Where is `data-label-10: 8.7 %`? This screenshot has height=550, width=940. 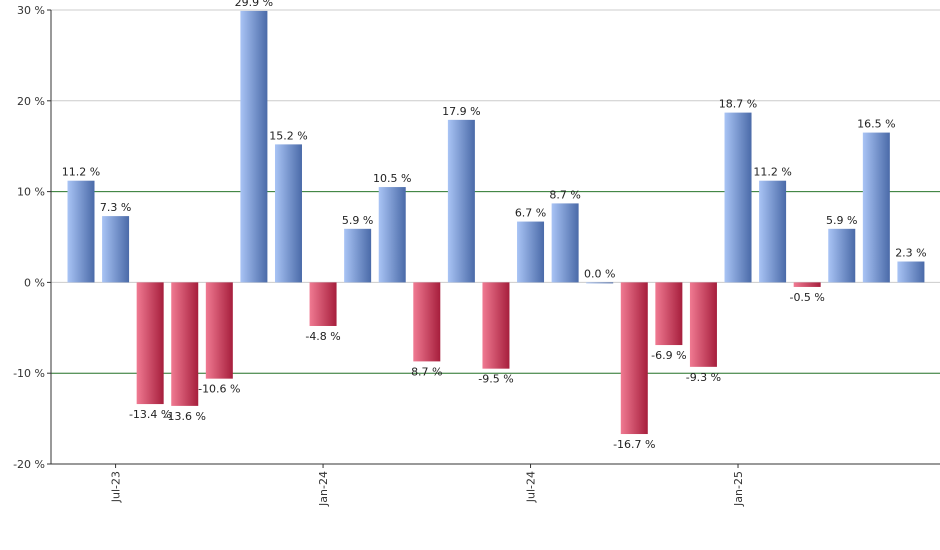
data-label-10: 8.7 % is located at coordinates (426, 371).